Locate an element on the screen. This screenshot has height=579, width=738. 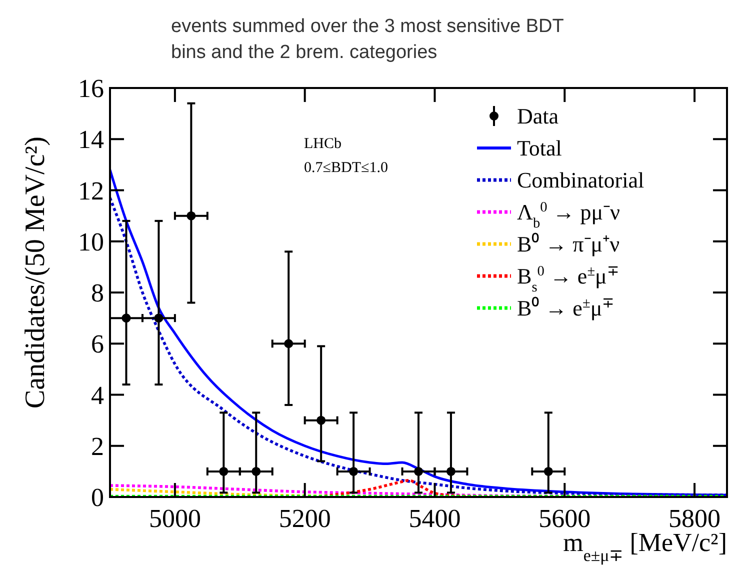
legend-label: Combinatorial is located at coordinates (580, 180).